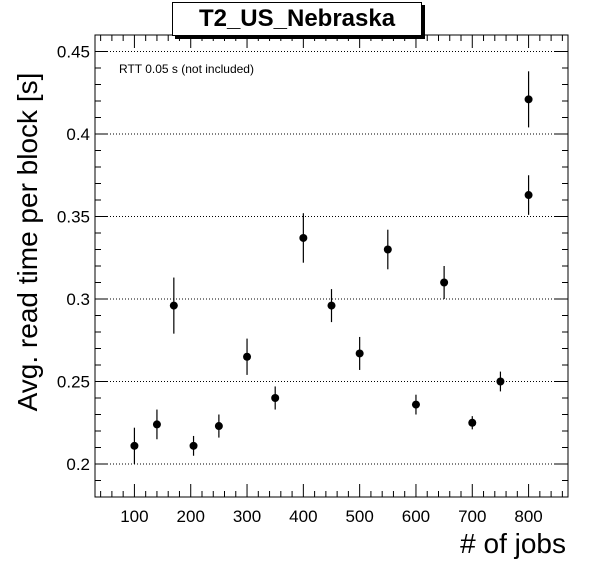 The height and width of the screenshot is (572, 596). What do you see at coordinates (513, 543) in the screenshot?
I see `x-axis-label: # of jobs` at bounding box center [513, 543].